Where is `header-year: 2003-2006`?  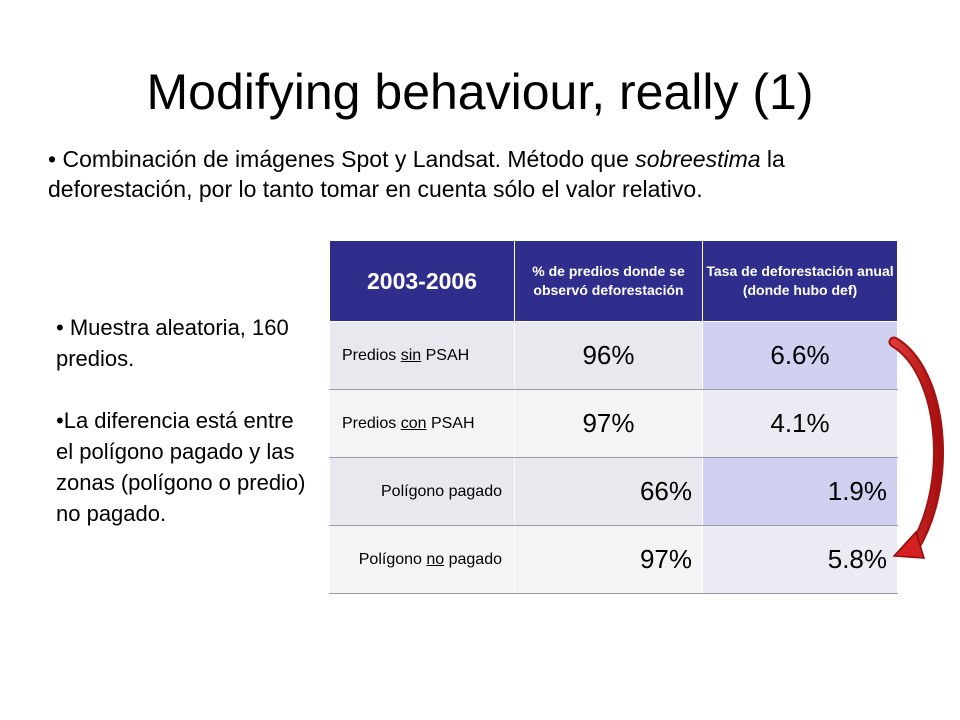 header-year: 2003-2006 is located at coordinates (422, 281).